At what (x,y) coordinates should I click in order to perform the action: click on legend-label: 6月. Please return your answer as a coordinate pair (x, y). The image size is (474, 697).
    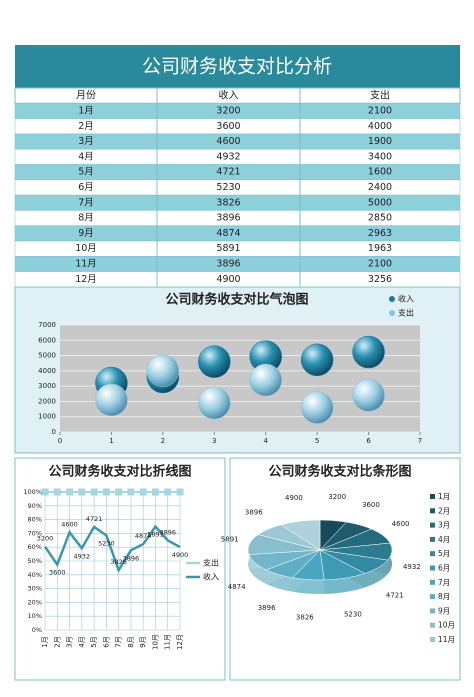
    Looking at the image, I should click on (444, 568).